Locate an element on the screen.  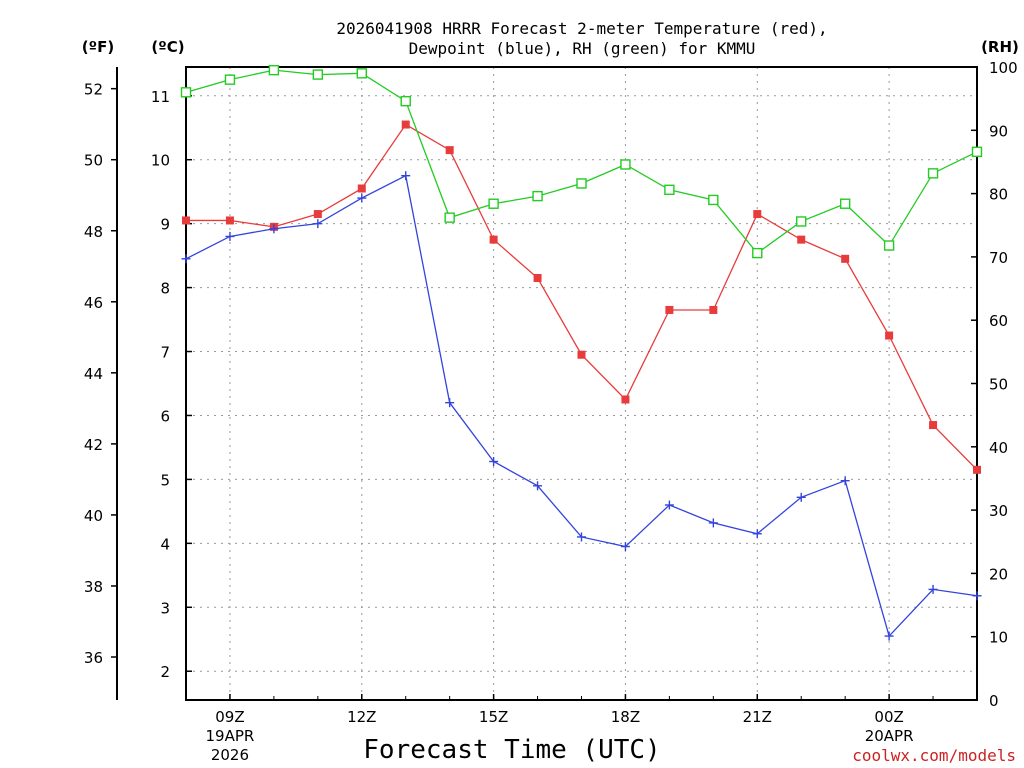
fahrenheit-tick-label: 44 is located at coordinates (93, 374).